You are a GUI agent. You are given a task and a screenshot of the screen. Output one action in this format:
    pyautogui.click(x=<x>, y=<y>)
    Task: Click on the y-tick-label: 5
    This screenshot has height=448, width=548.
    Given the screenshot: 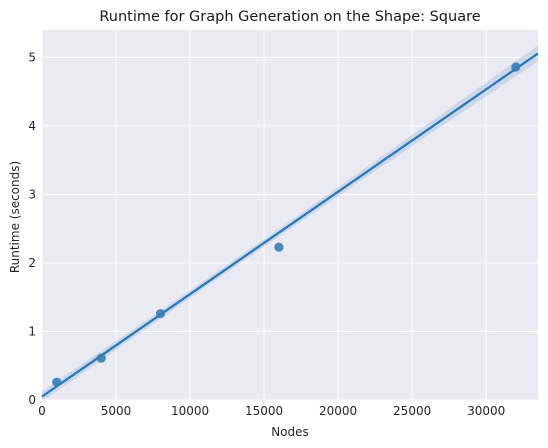 What is the action you would take?
    pyautogui.click(x=32, y=57)
    